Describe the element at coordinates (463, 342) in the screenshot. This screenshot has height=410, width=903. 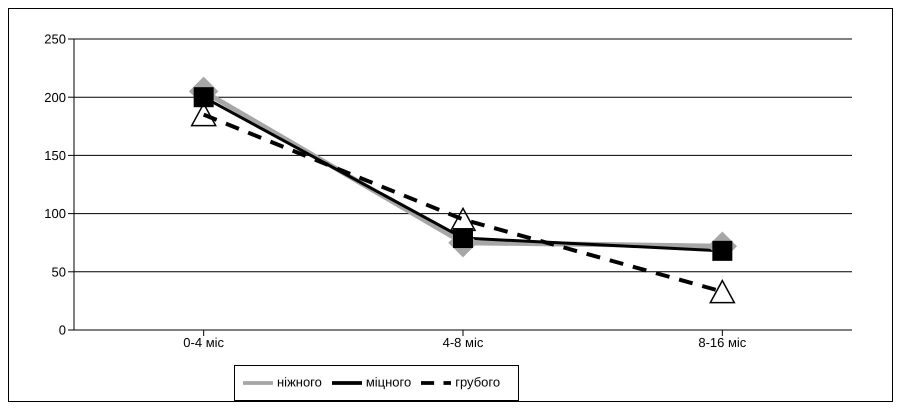
I see `x-tick-label: 4-8 міс` at that location.